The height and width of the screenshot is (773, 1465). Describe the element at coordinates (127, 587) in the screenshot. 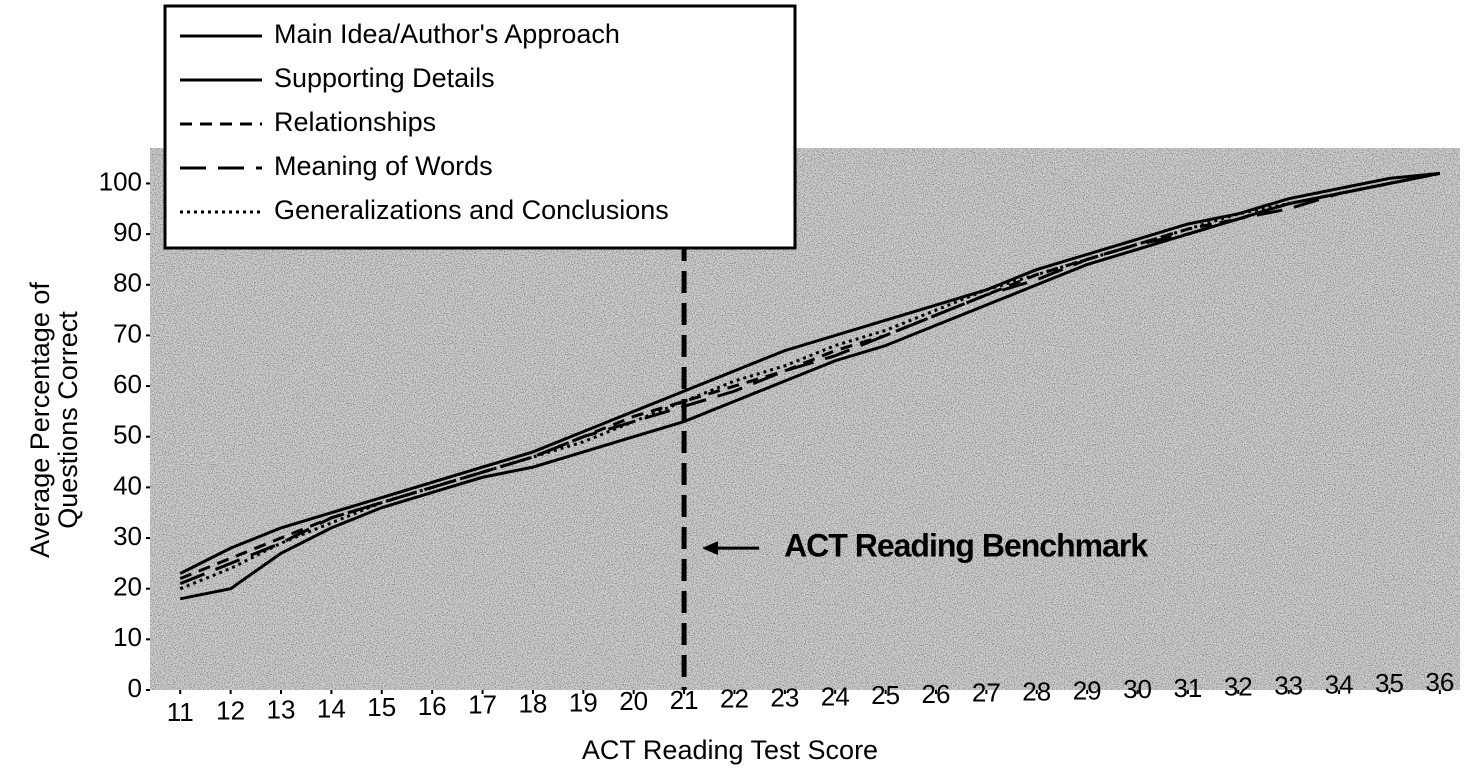

I see `y-tick-label: 20` at that location.